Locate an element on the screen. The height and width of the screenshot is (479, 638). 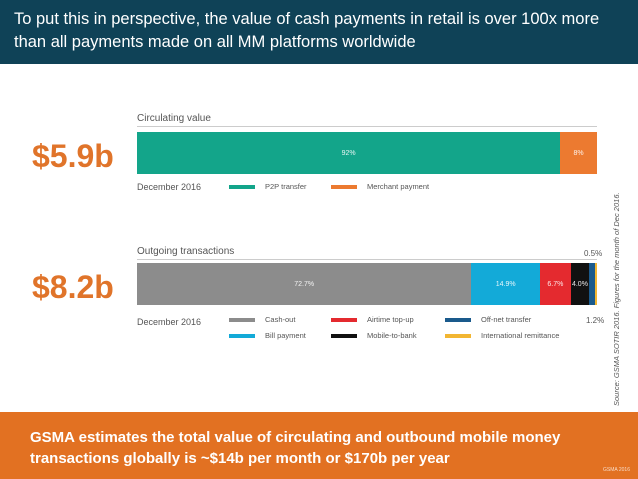
legend-item-off-net-transfer: Off-net transfer is located at coordinates (488, 319).